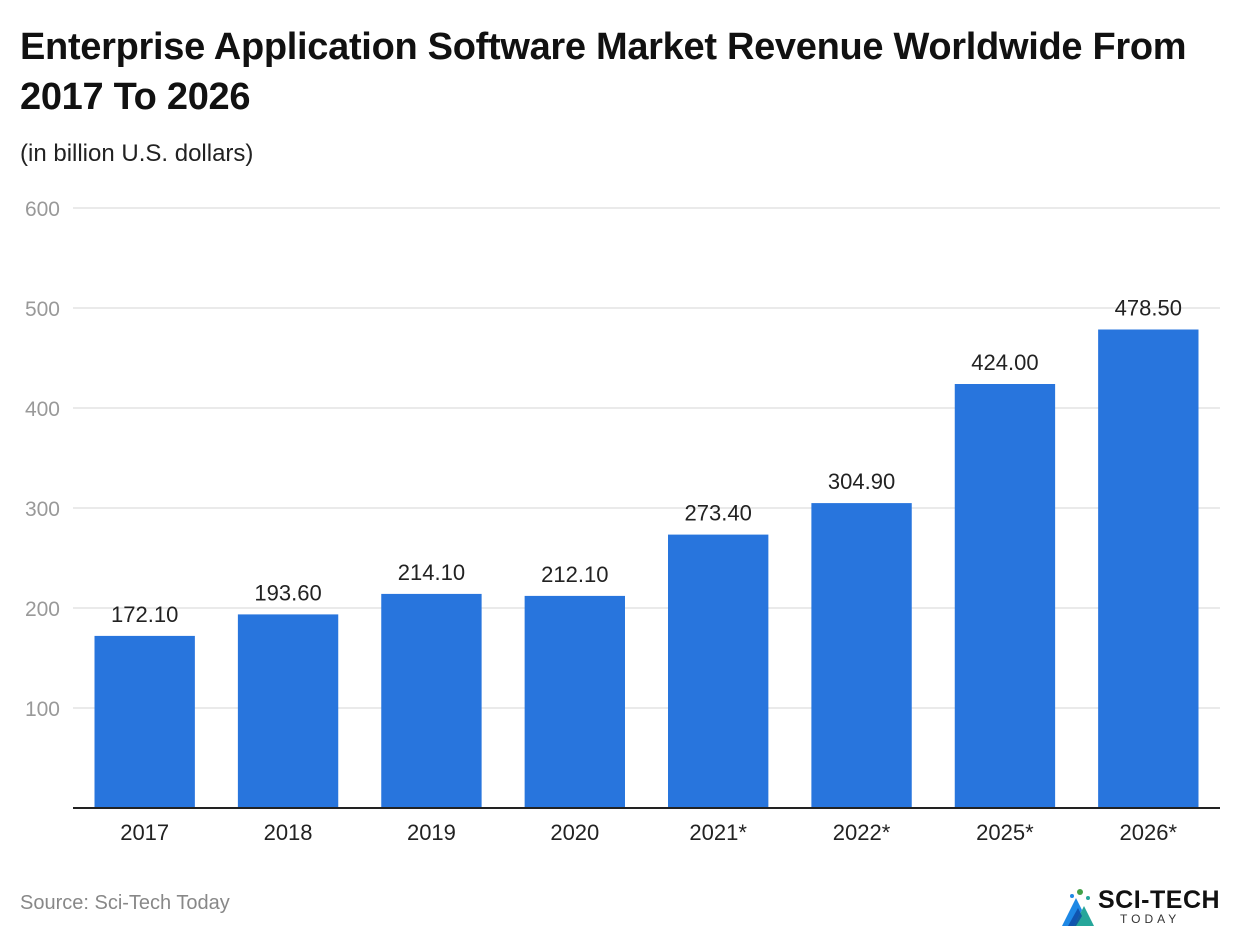 This screenshot has height=938, width=1240. Describe the element at coordinates (1005, 832) in the screenshot. I see `x-tick-label: 2025*` at that location.